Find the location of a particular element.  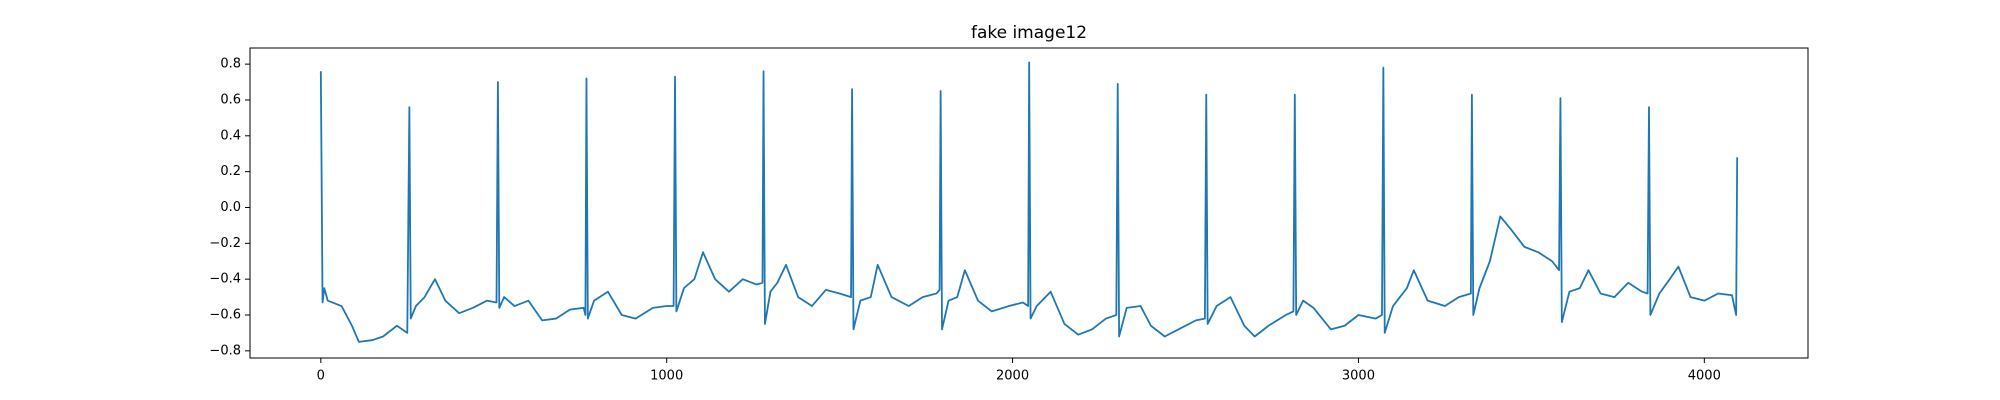

y-tick-label: −0.8 is located at coordinates (225, 350).